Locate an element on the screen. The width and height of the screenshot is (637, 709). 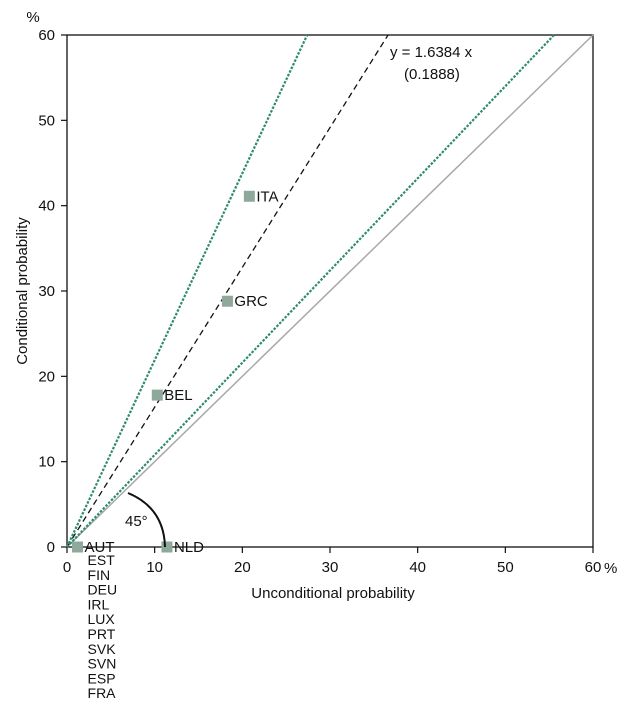
point-label-nld: NLD is located at coordinates (189, 547).